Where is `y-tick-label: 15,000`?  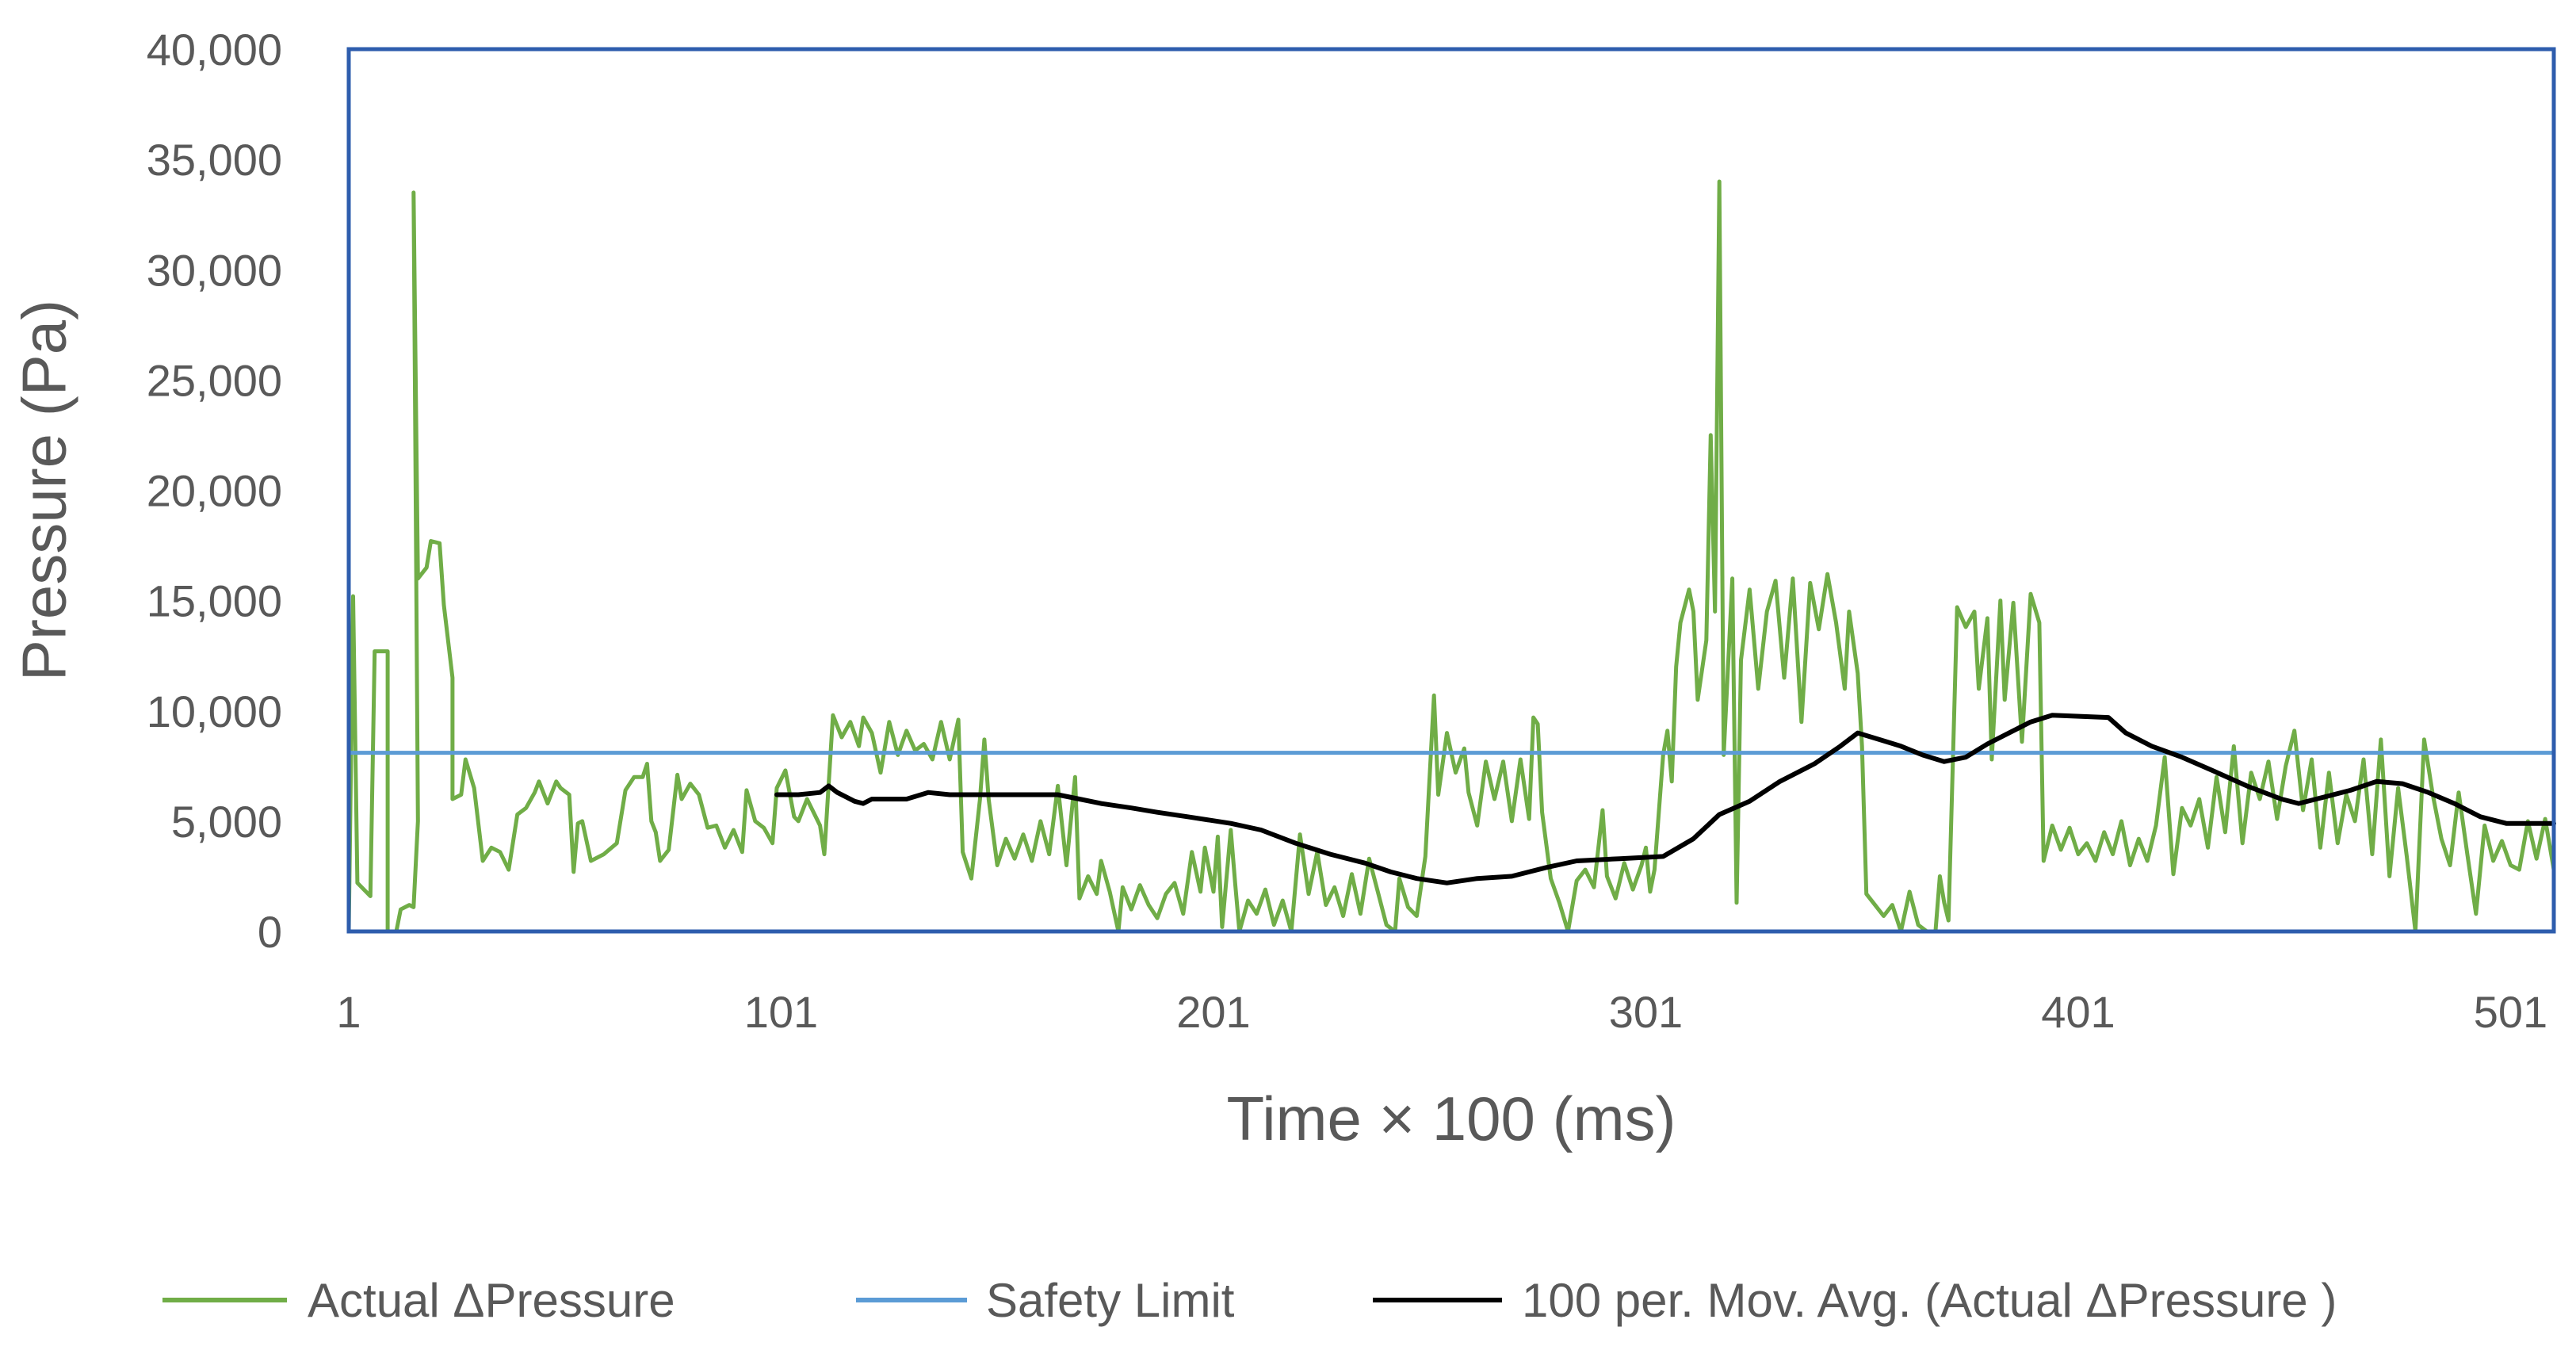
y-tick-label: 15,000 is located at coordinates (214, 601).